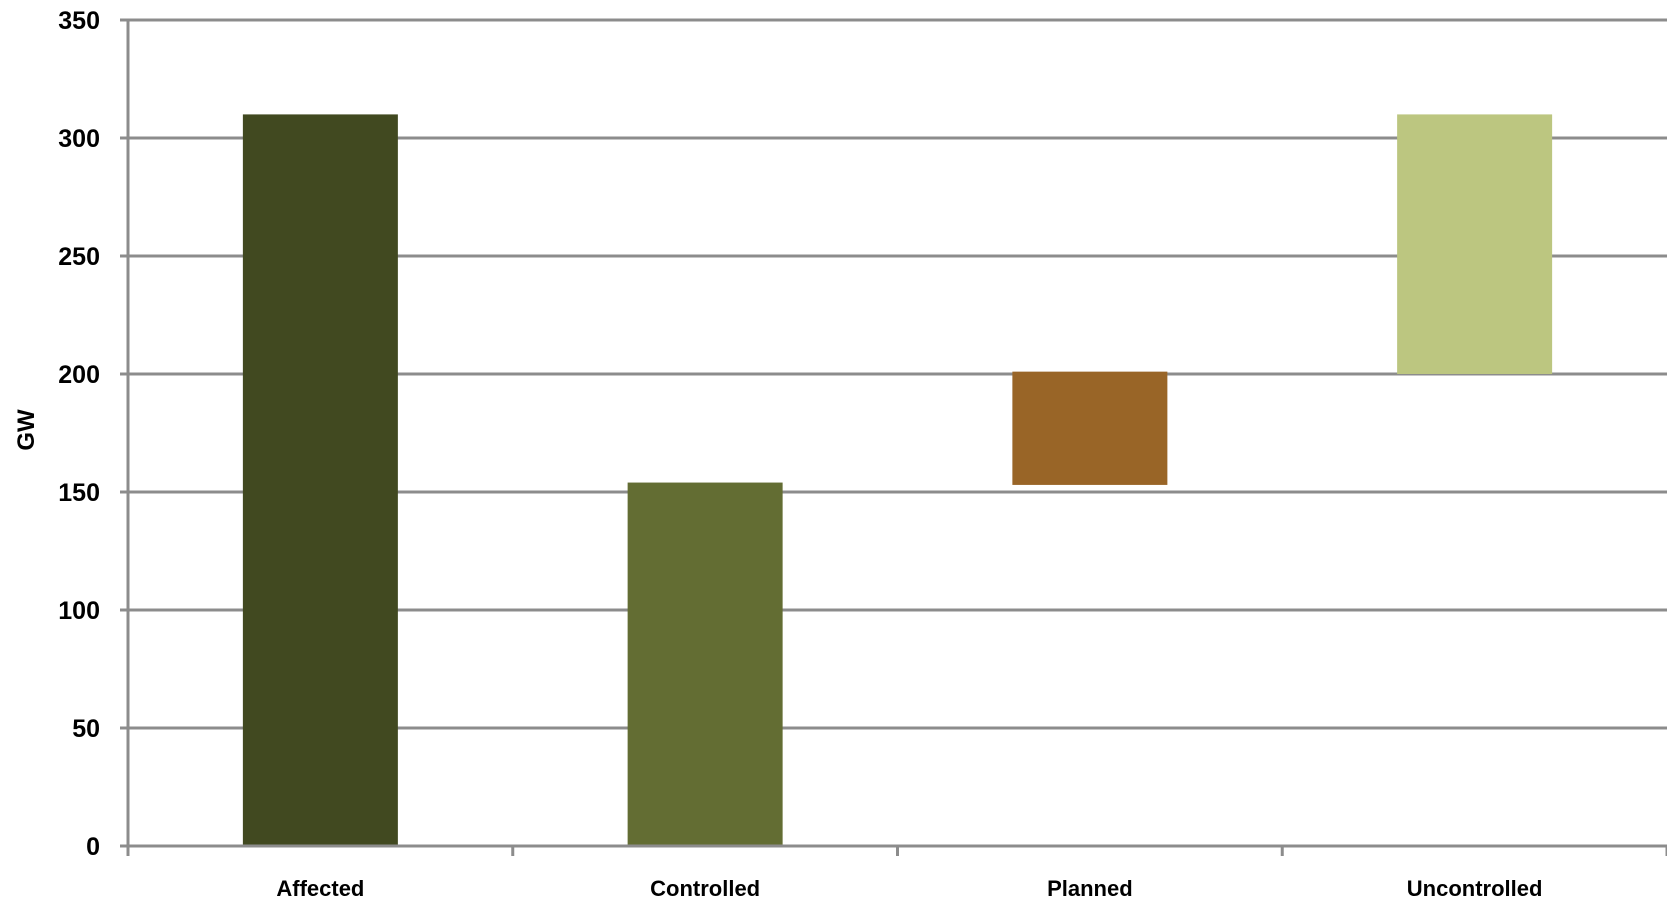 Image resolution: width=1667 pixels, height=905 pixels. What do you see at coordinates (1090, 428) in the screenshot?
I see `bar-planned` at bounding box center [1090, 428].